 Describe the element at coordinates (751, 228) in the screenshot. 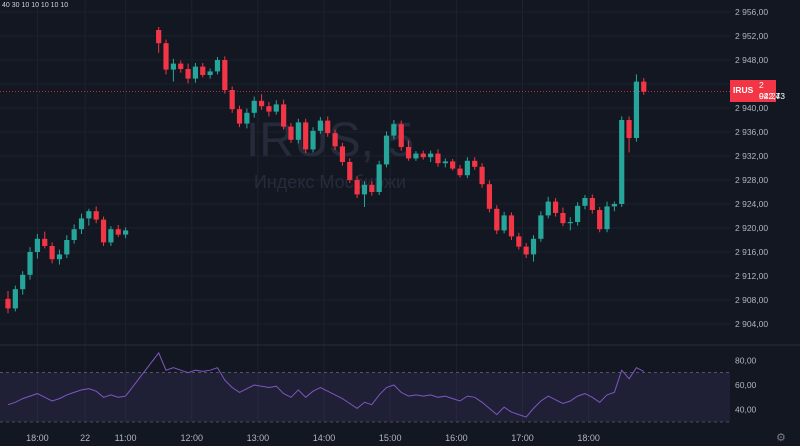

I see `price-tick-label: 2 920,00` at that location.